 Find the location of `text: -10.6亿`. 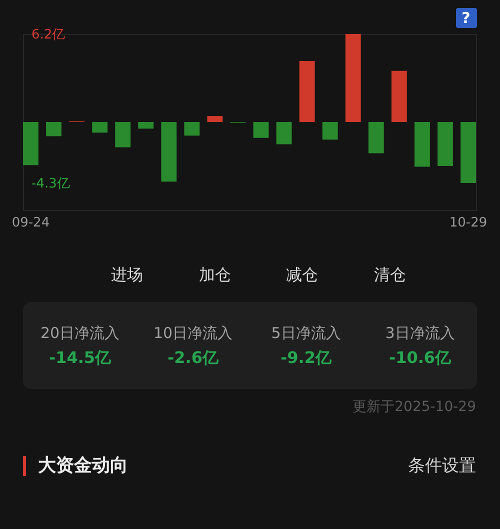

text: -10.6亿 is located at coordinates (420, 357).